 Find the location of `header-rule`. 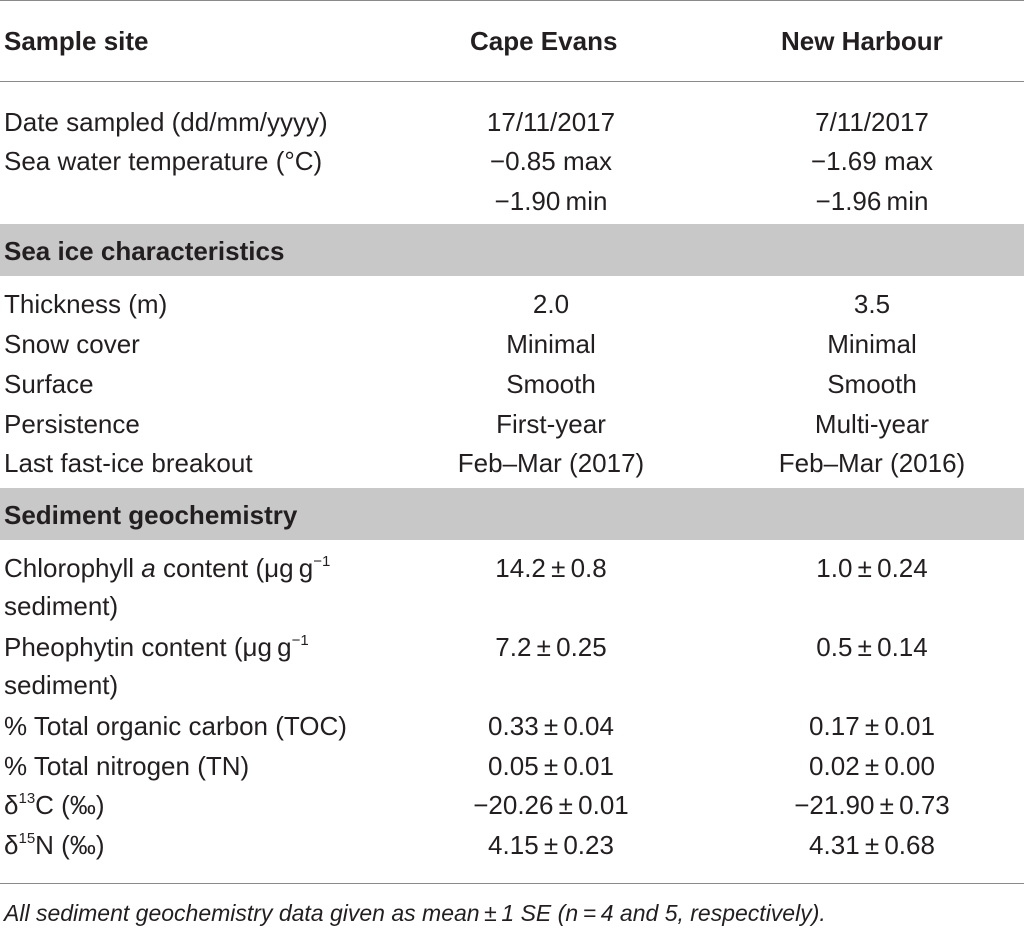

header-rule is located at coordinates (512, 81).